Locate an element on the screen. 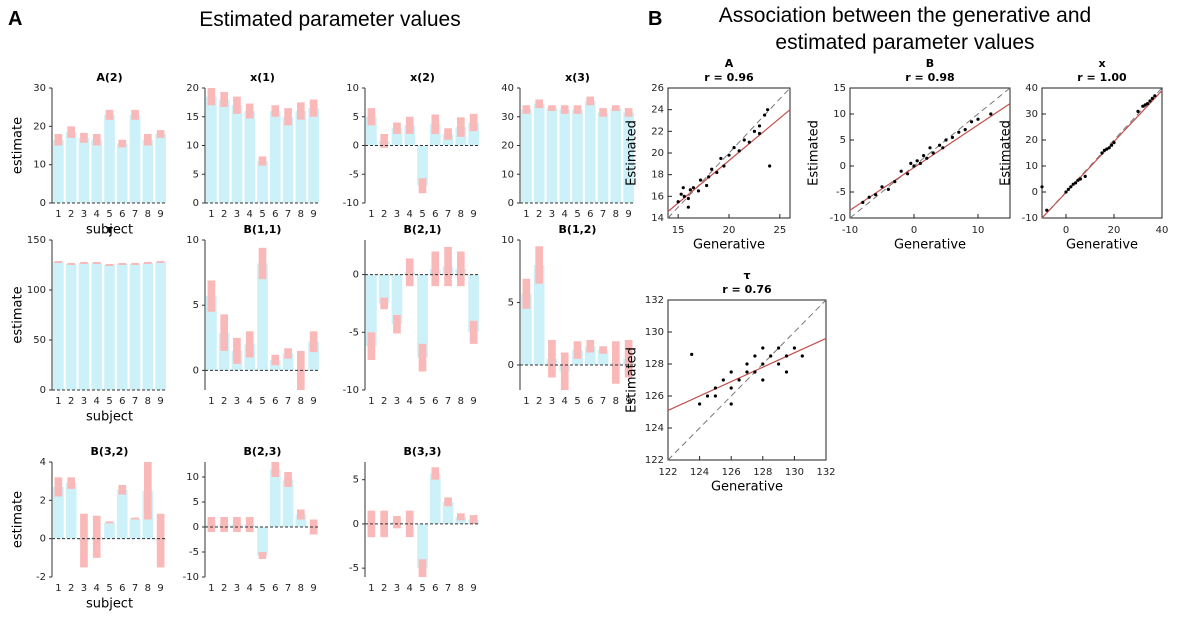 This screenshot has width=1200, height=618. chart-subtitle: r = 0.98 is located at coordinates (929, 77).